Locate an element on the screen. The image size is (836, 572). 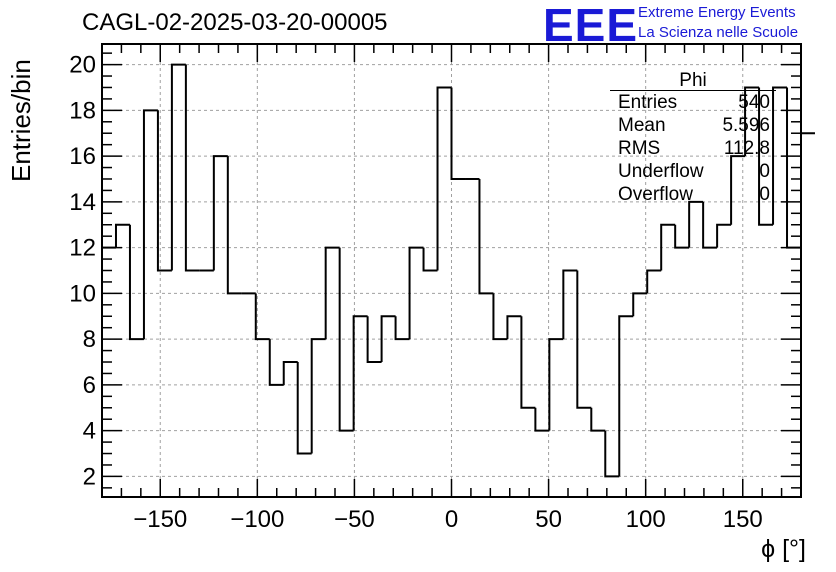
logo-line-1: Extreme Energy Events is located at coordinates (717, 12).